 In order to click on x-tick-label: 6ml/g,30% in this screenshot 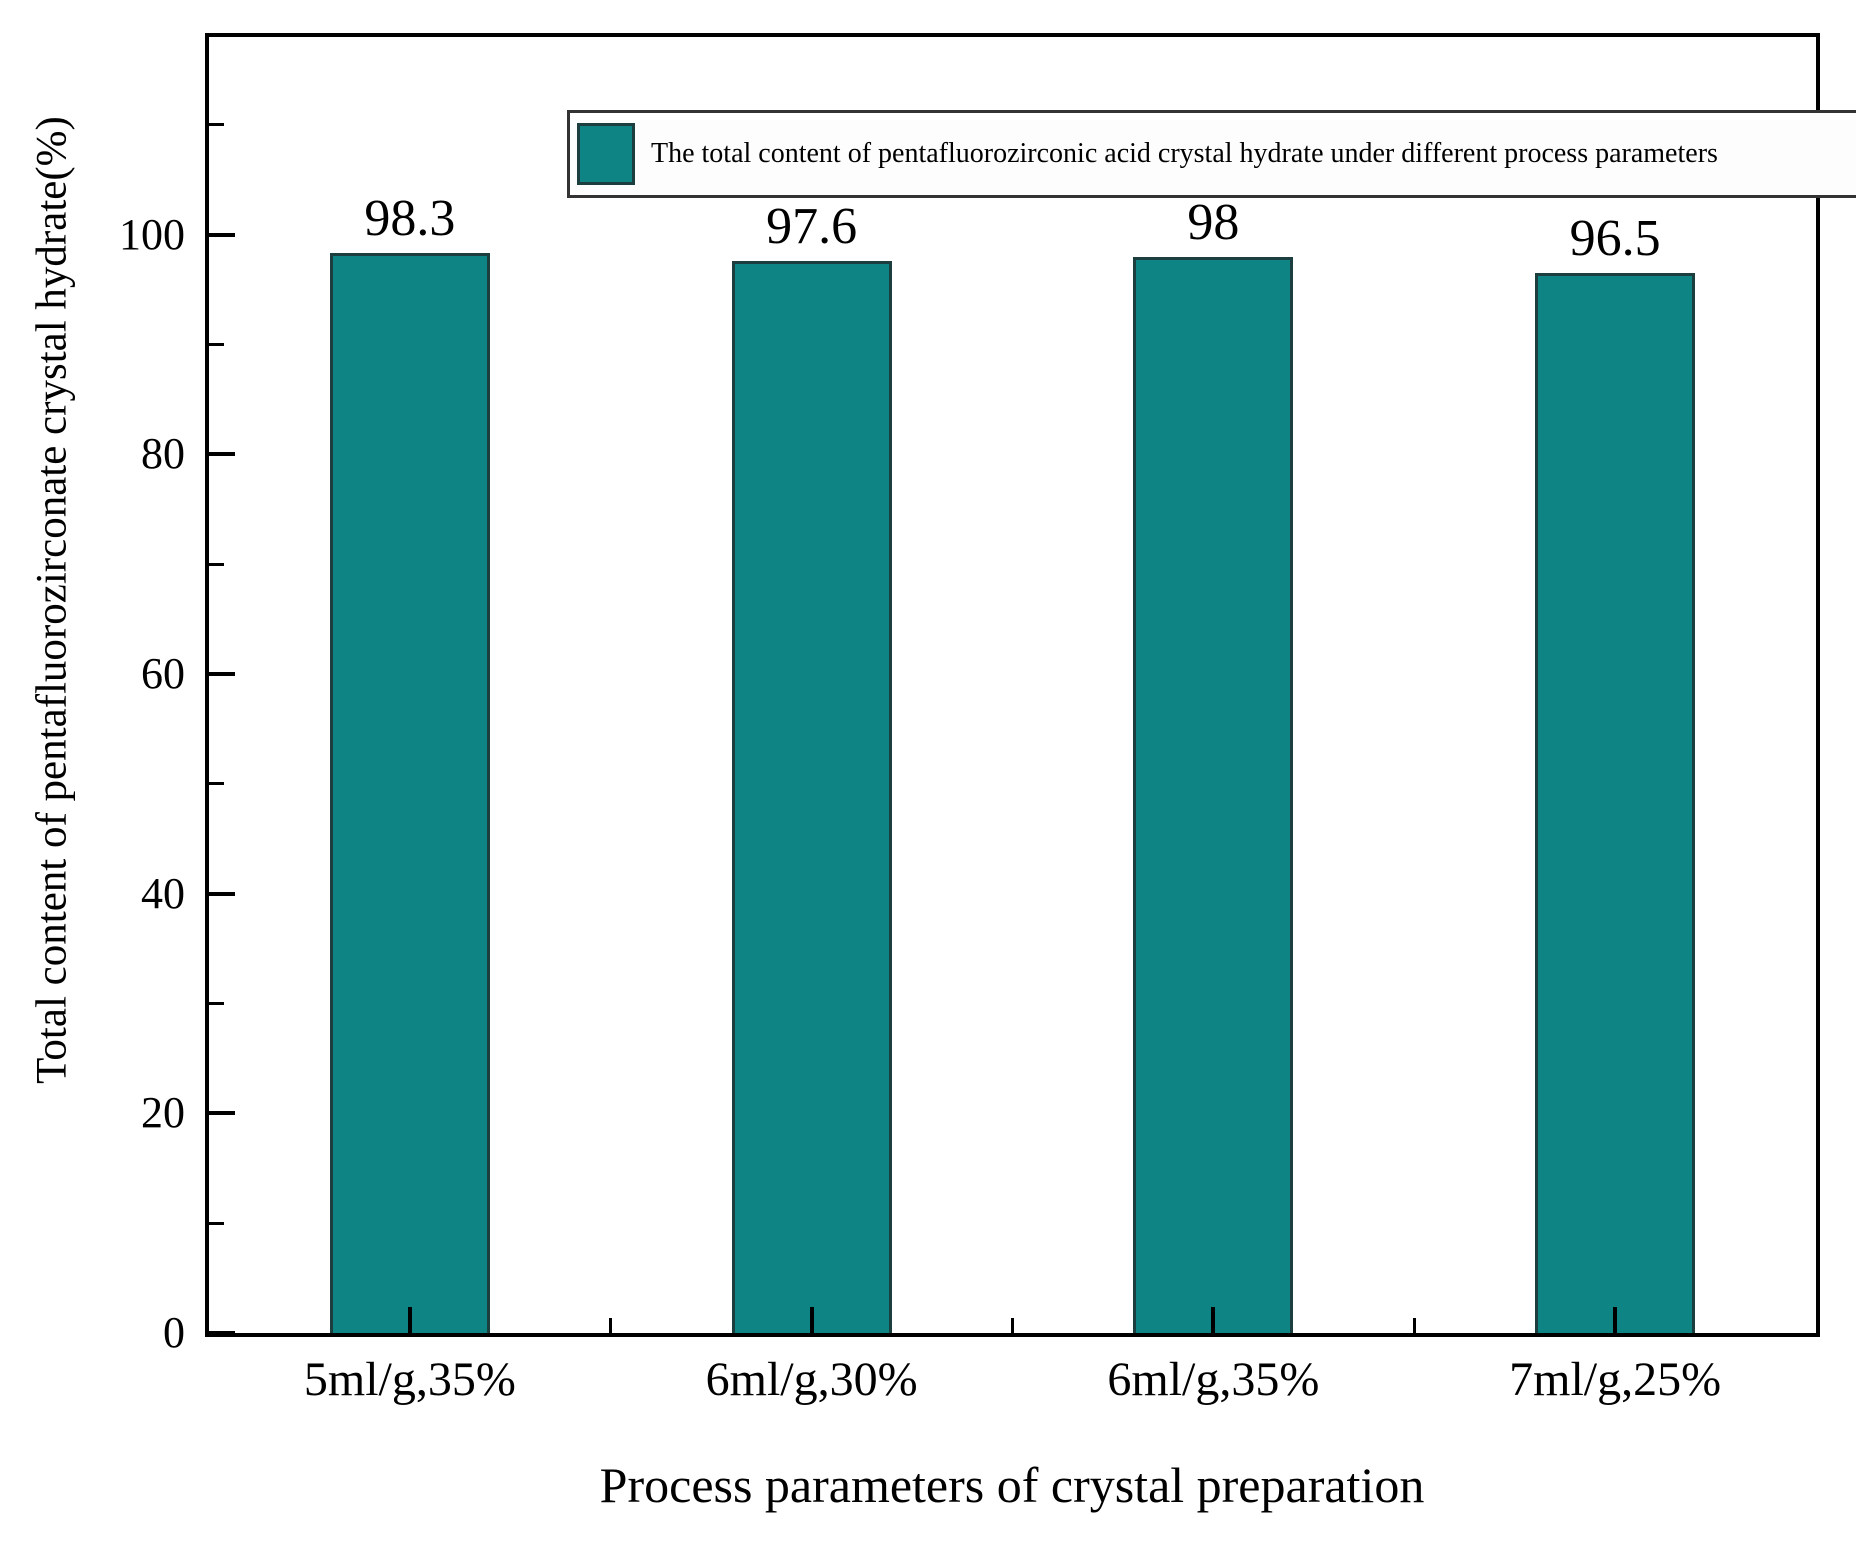, I will do `click(811, 1379)`.